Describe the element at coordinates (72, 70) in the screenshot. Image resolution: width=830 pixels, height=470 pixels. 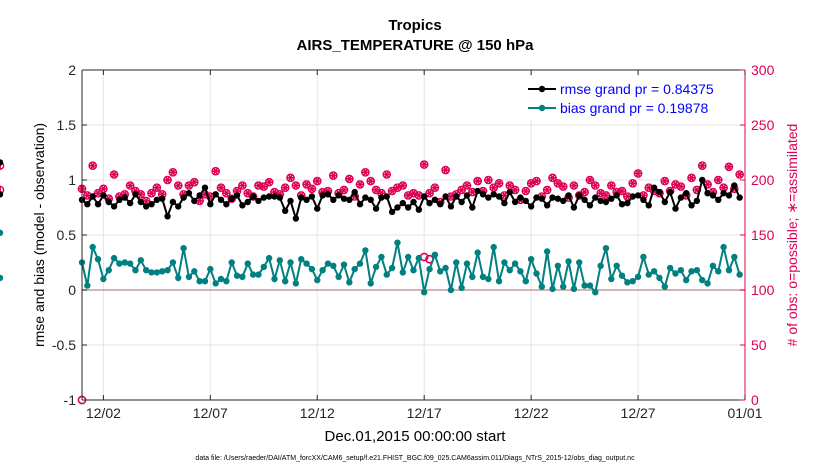
I see `y-tick-label-left: 2` at that location.